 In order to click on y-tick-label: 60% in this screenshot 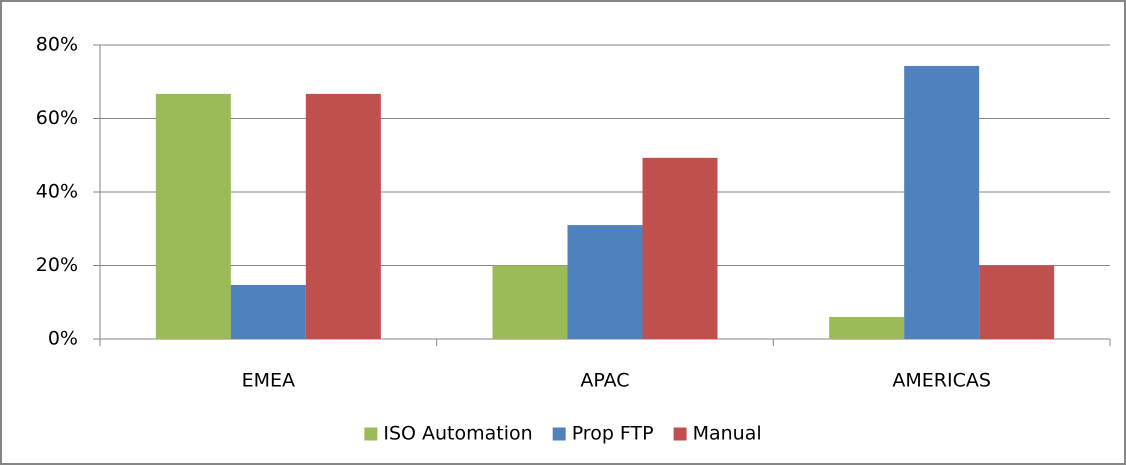, I will do `click(57, 118)`.